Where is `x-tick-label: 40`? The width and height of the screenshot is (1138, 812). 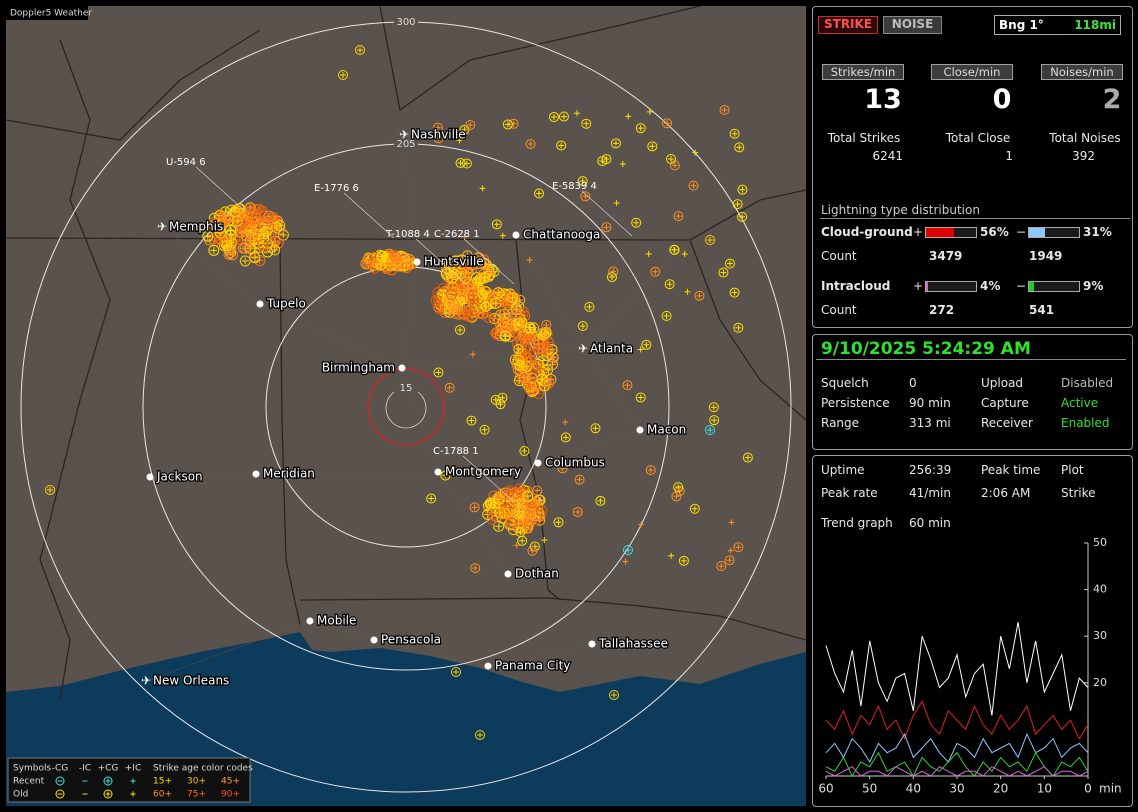 x-tick-label: 40 is located at coordinates (913, 789).